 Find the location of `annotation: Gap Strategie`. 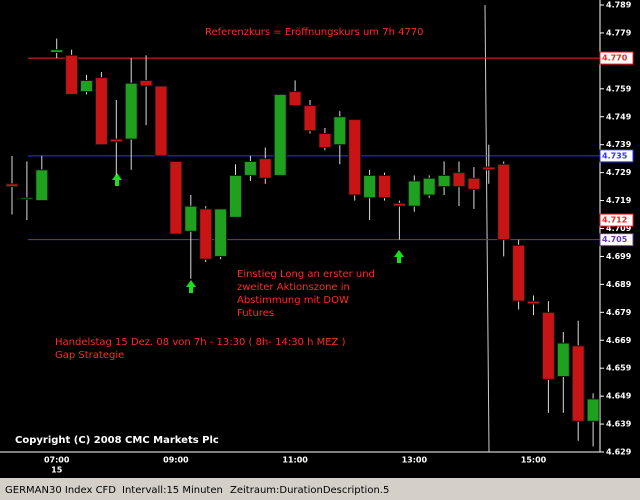

annotation: Gap Strategie is located at coordinates (89, 355).